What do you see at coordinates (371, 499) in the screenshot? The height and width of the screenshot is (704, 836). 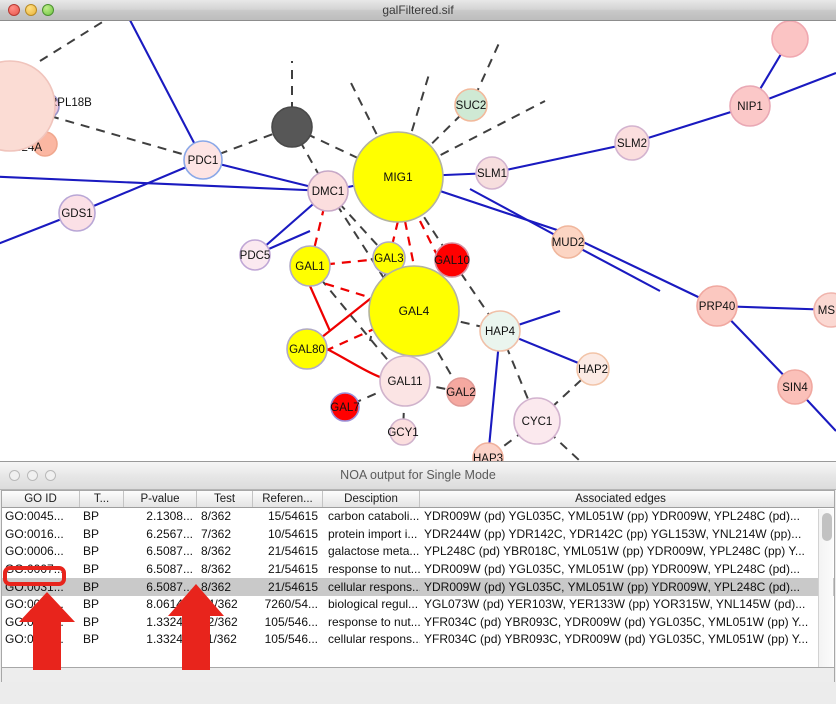 I see `column-header-desciption: Desciption` at bounding box center [371, 499].